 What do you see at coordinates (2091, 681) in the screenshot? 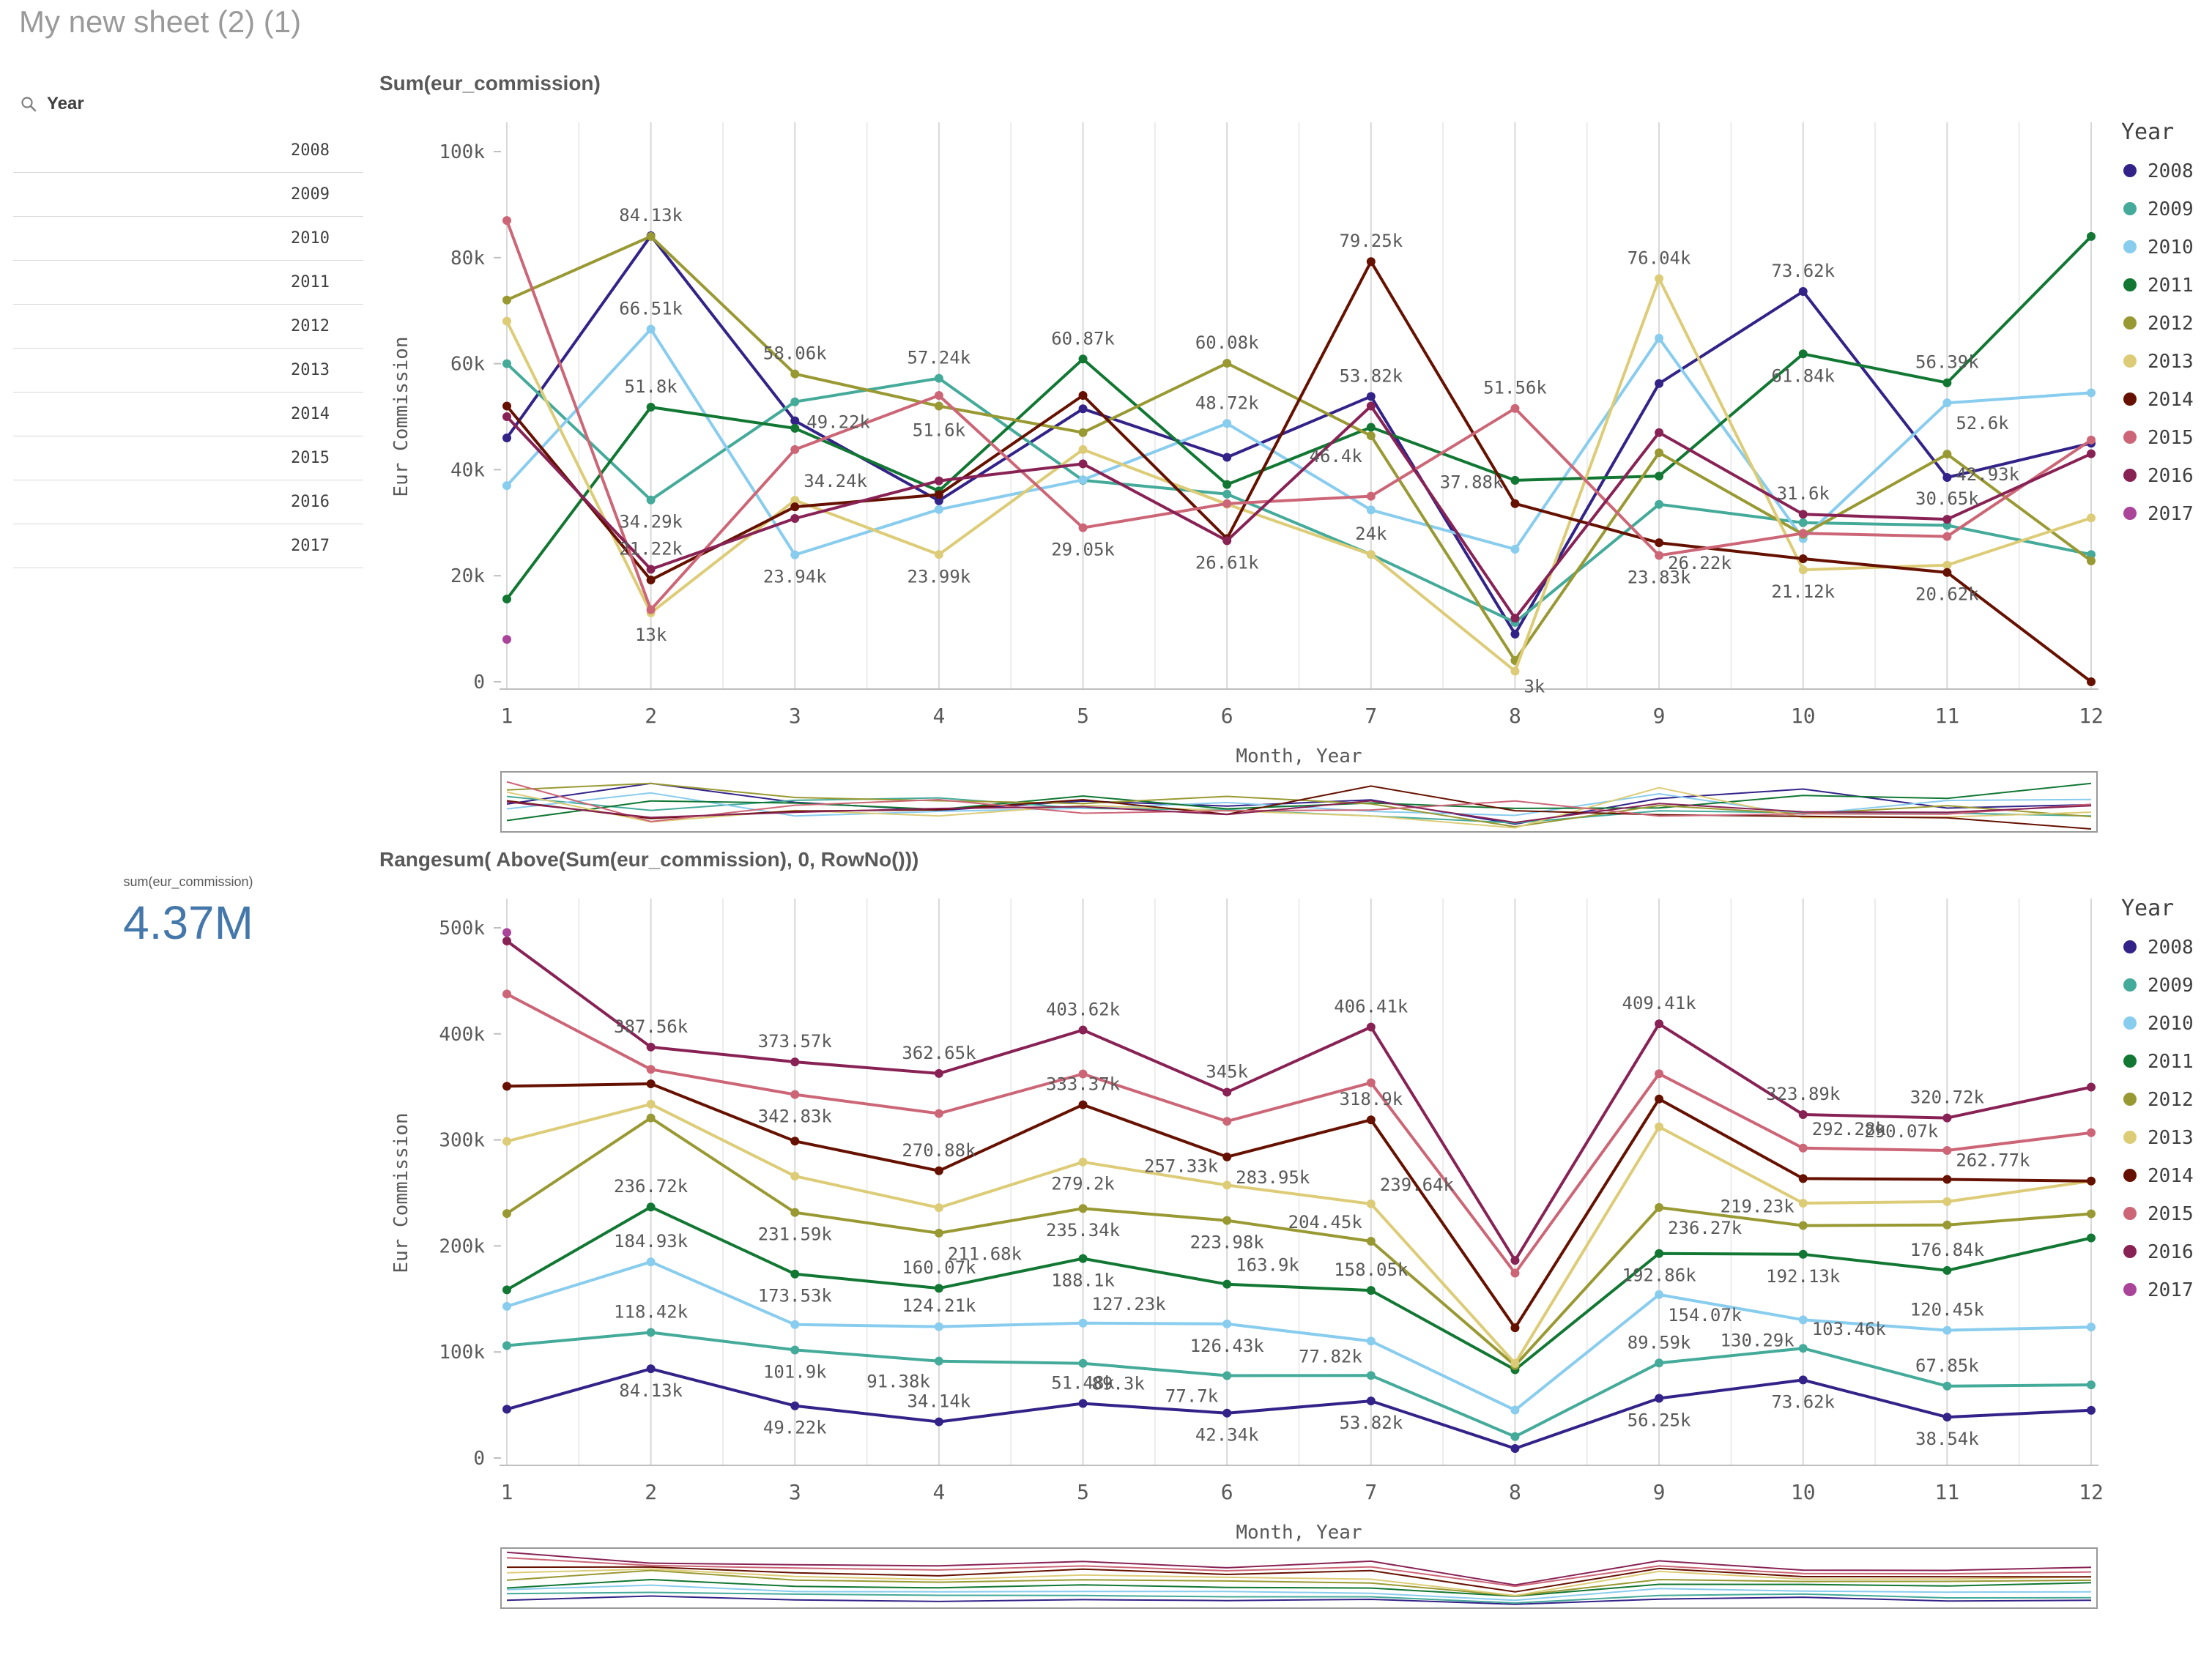
I see `data-point-2014-m12` at bounding box center [2091, 681].